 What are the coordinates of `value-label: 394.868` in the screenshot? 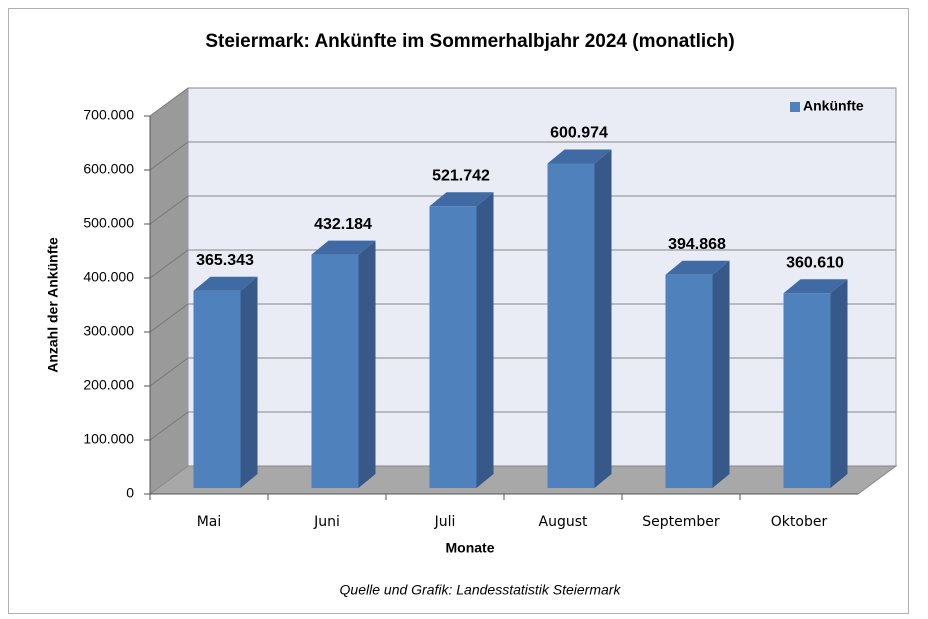 It's located at (697, 244).